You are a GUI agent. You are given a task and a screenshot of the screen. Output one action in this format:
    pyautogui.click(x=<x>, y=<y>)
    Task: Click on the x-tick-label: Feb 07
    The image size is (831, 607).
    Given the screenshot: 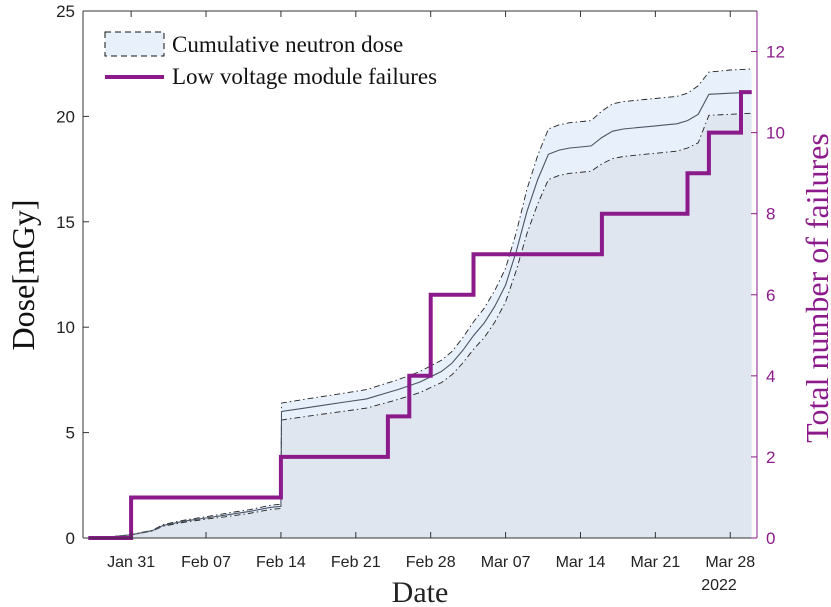 What is the action you would take?
    pyautogui.click(x=206, y=562)
    